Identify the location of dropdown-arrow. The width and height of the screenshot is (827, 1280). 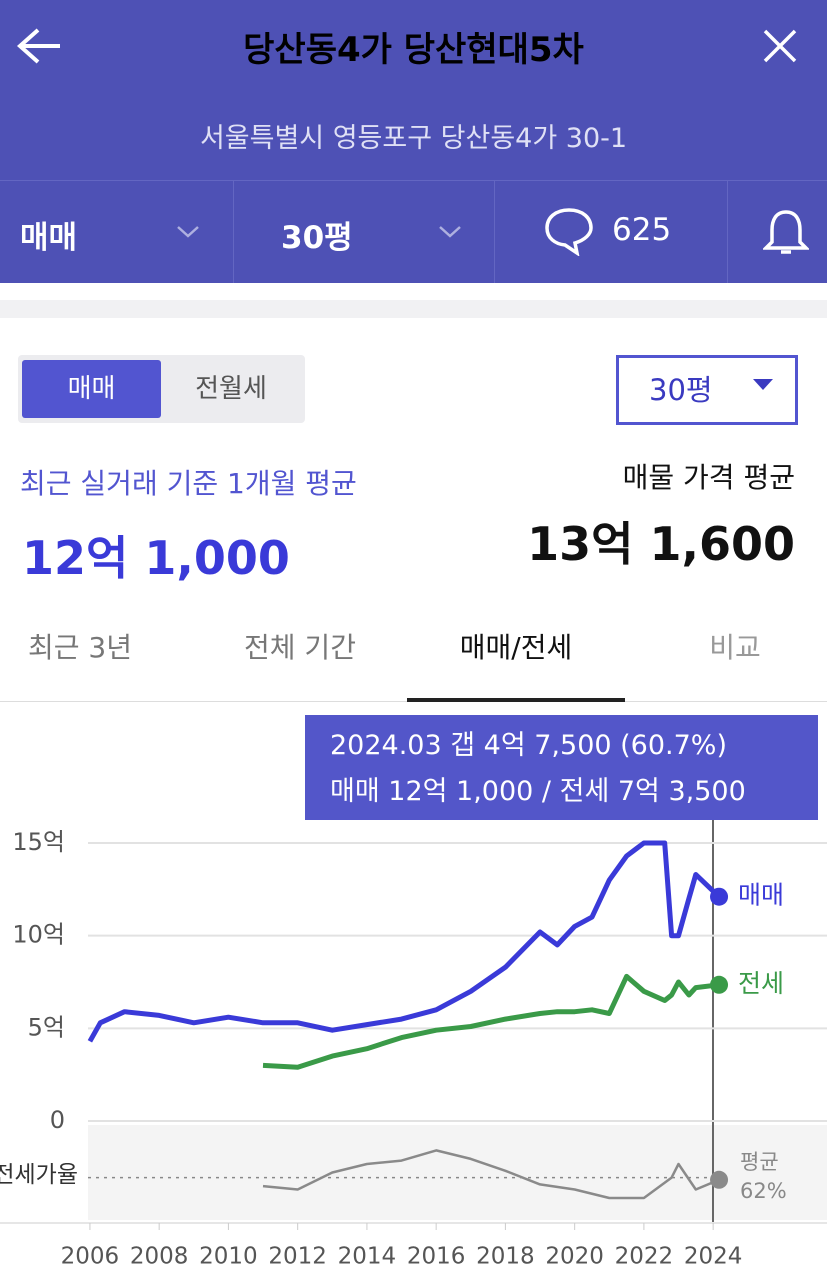
(763, 384).